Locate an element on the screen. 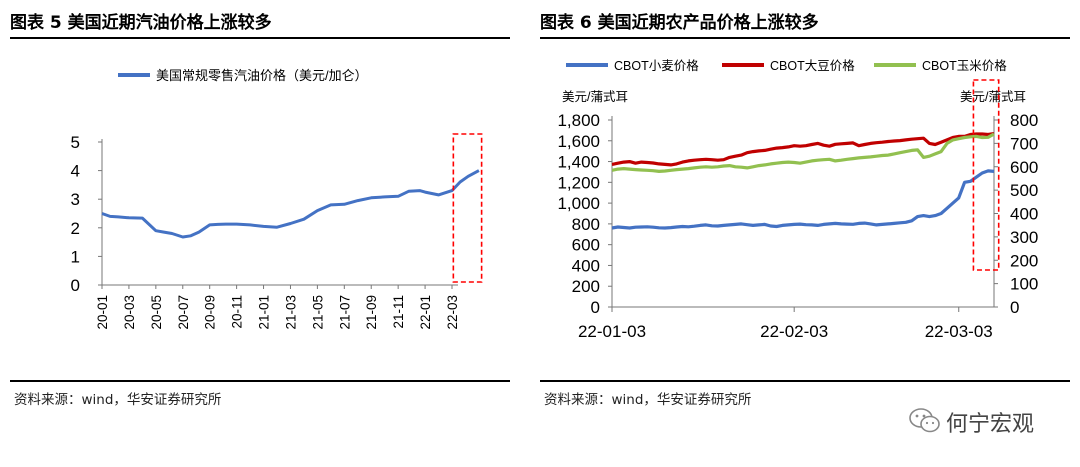 The height and width of the screenshot is (467, 1080). left-title-rule is located at coordinates (260, 38).